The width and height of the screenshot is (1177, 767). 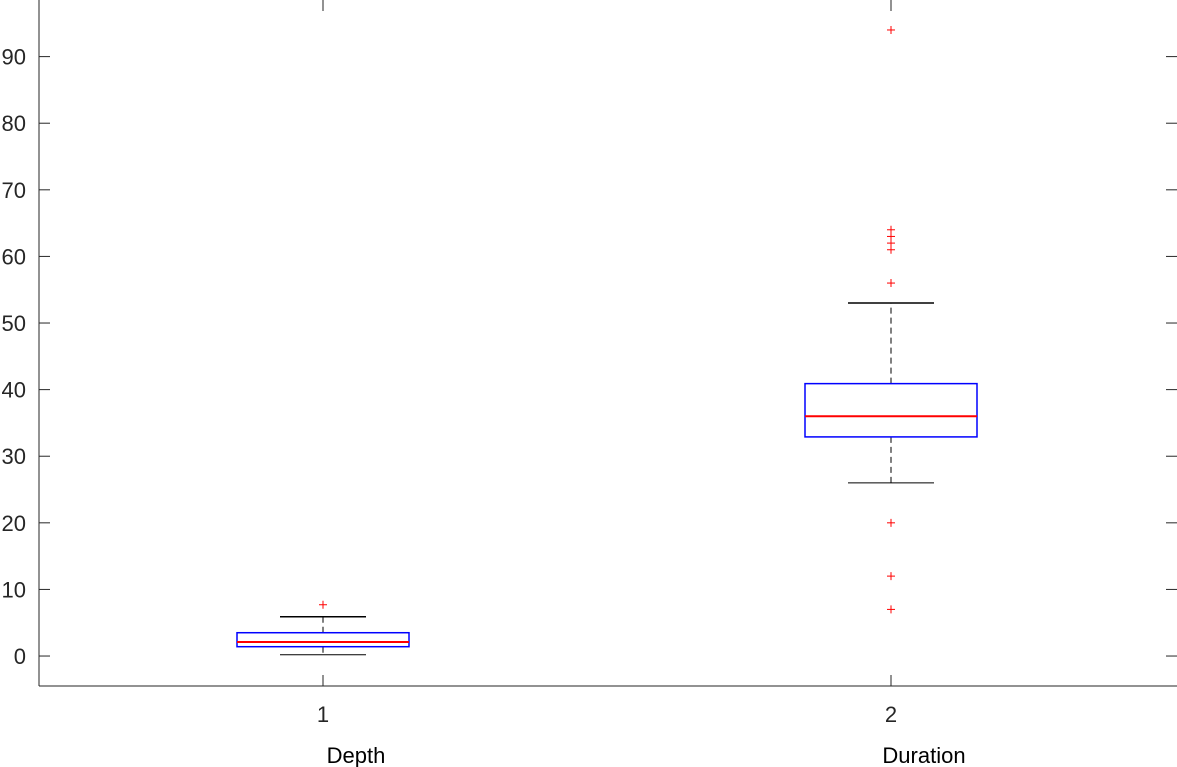 What do you see at coordinates (14, 456) in the screenshot?
I see `y-tick-label: 30` at bounding box center [14, 456].